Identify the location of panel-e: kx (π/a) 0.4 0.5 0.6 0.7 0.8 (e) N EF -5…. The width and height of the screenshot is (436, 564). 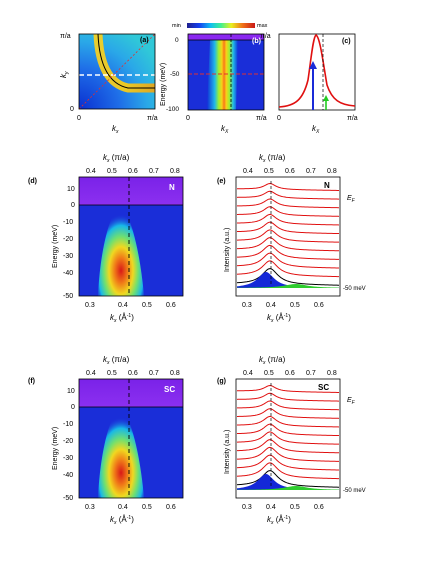
(291, 238).